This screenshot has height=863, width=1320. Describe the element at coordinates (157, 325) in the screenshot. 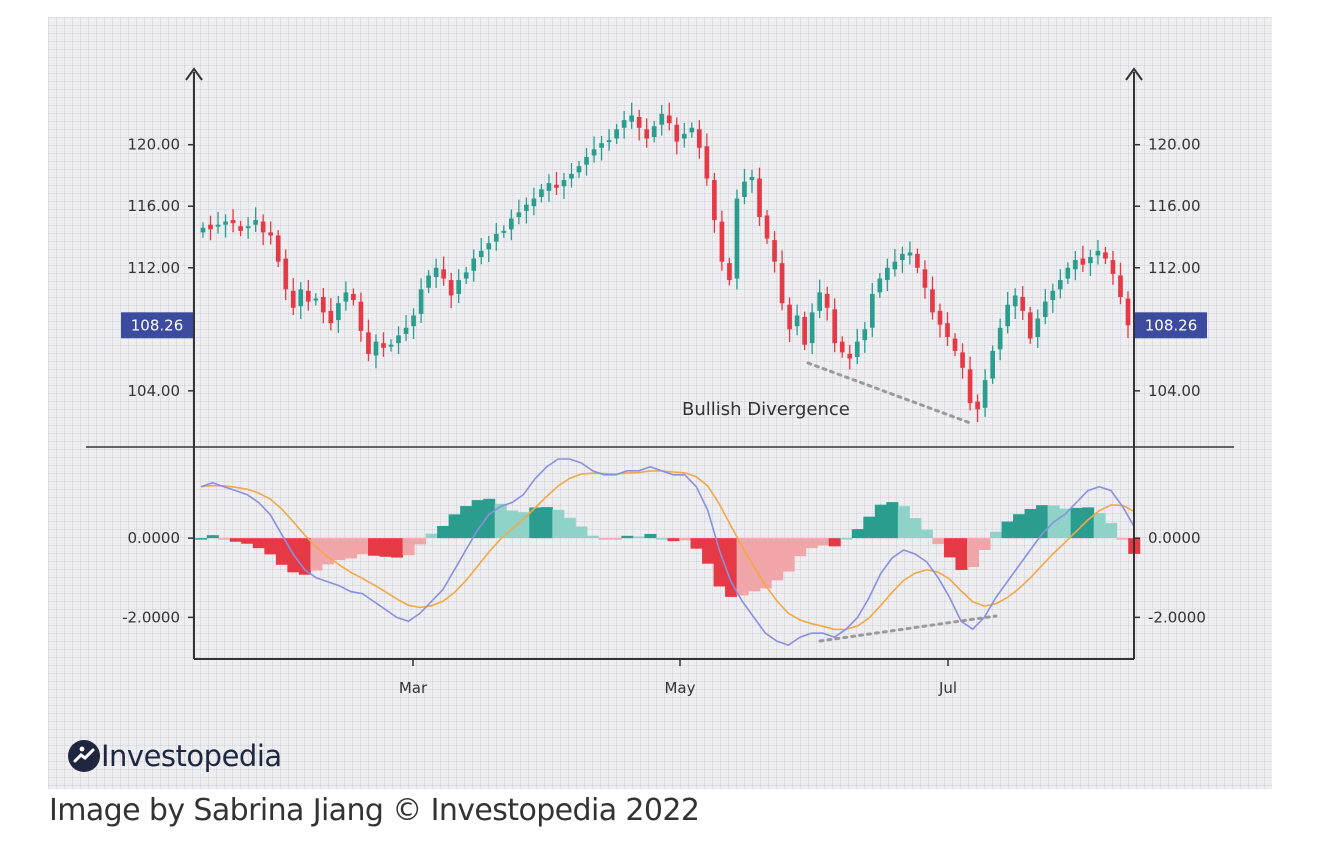

I see `price-tag-left-bg` at that location.